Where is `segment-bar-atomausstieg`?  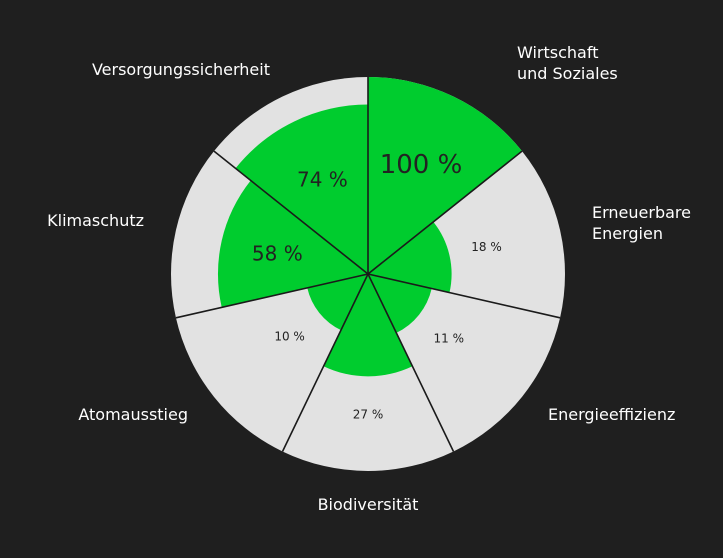 segment-bar-atomausstieg is located at coordinates (337, 302).